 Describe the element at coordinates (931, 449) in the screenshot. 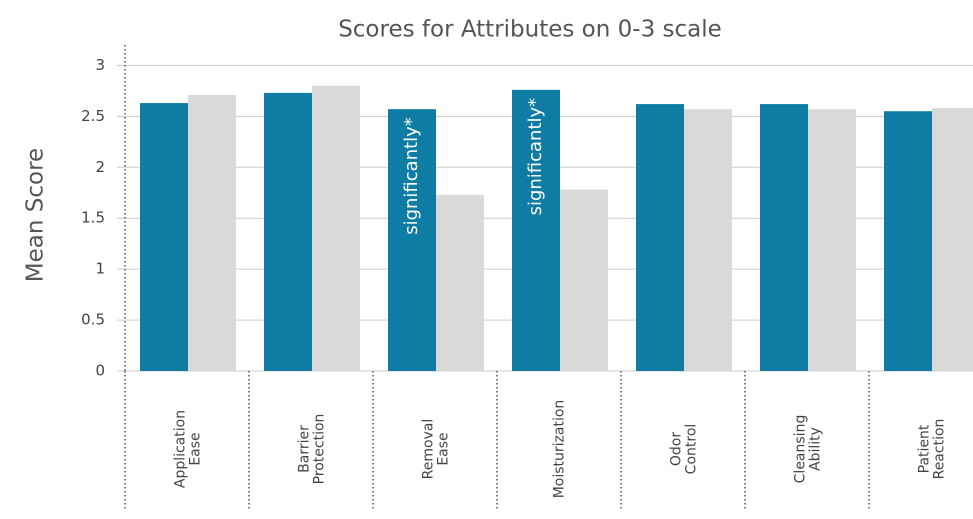

I see `x-tick-label: Patient Reaction` at that location.